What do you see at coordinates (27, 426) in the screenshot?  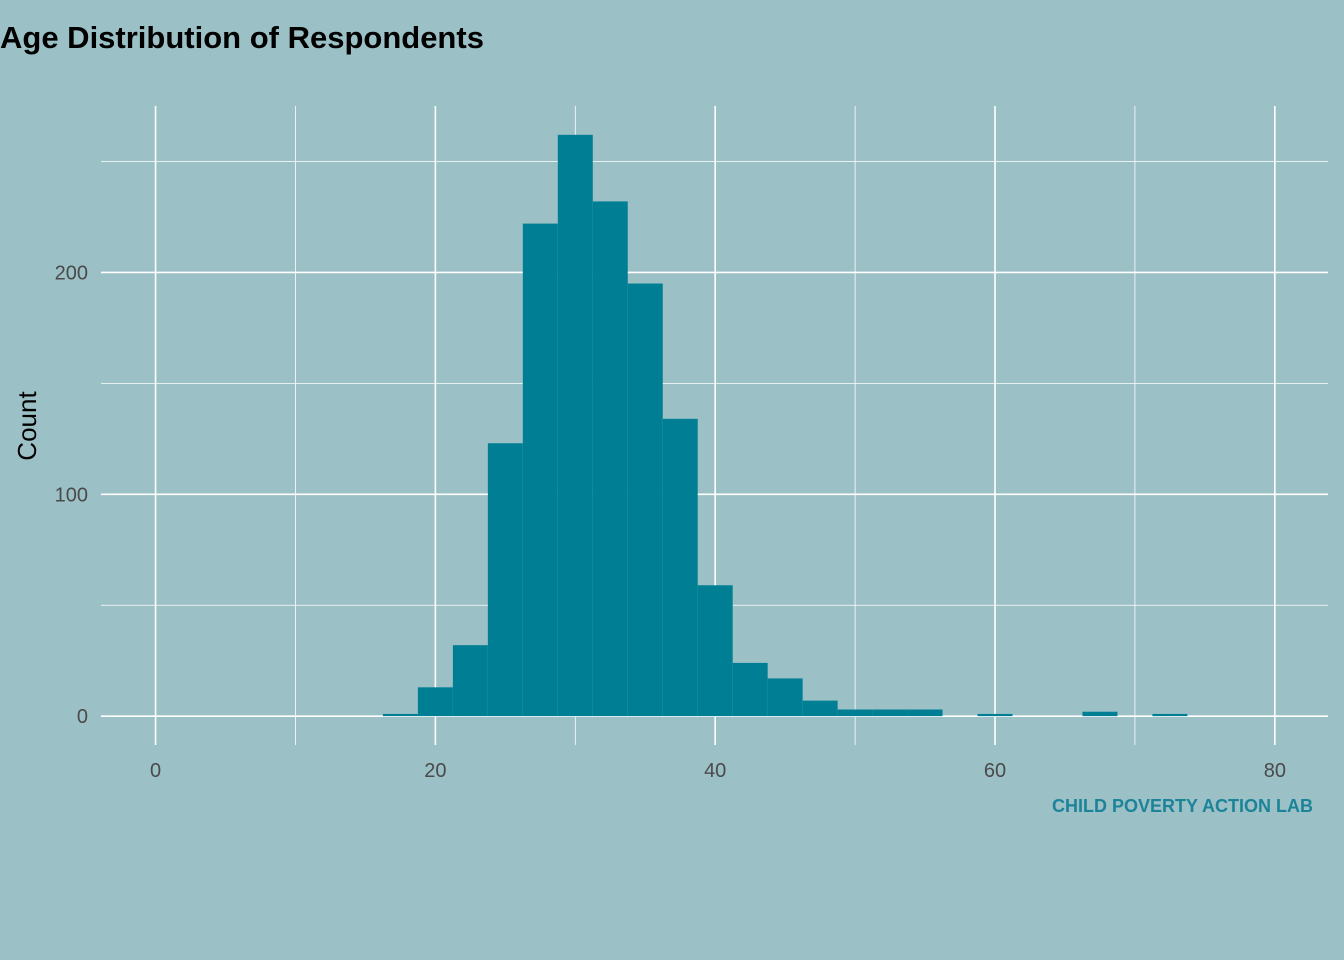 I see `y-axis-label: Count` at bounding box center [27, 426].